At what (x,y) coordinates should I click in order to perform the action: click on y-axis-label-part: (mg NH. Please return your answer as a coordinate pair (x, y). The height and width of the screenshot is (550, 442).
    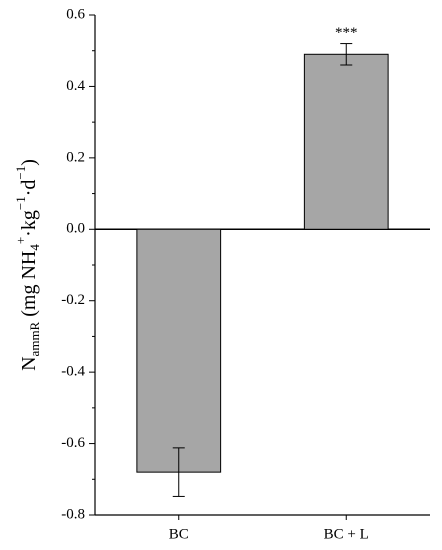
    Looking at the image, I should click on (29, 286).